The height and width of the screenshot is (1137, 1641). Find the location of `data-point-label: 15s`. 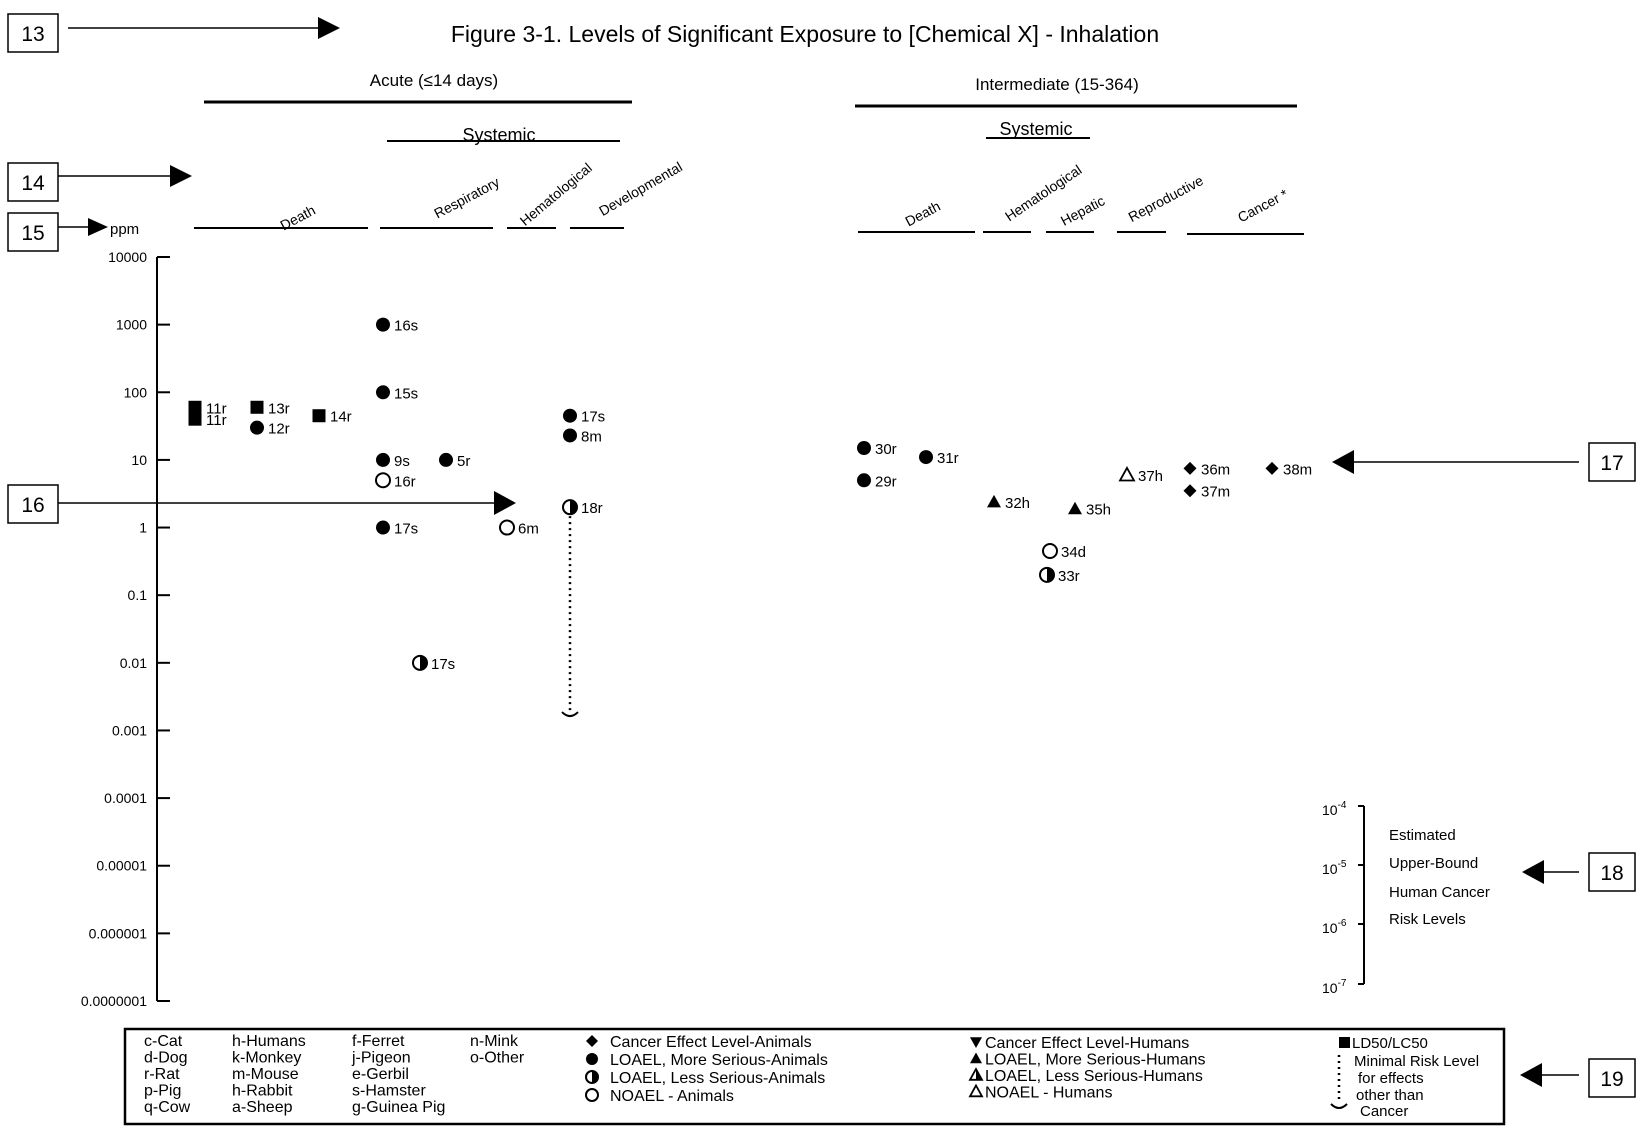

data-point-label: 15s is located at coordinates (406, 393).